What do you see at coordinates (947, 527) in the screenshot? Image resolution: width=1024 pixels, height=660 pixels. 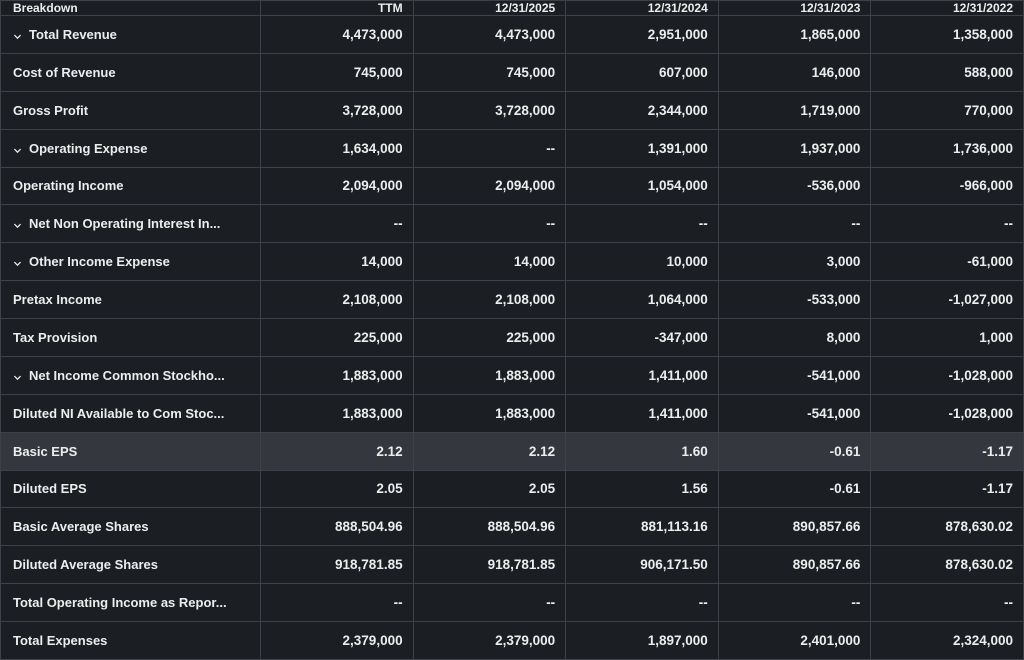 I see `cell-value: 878,630.02` at bounding box center [947, 527].